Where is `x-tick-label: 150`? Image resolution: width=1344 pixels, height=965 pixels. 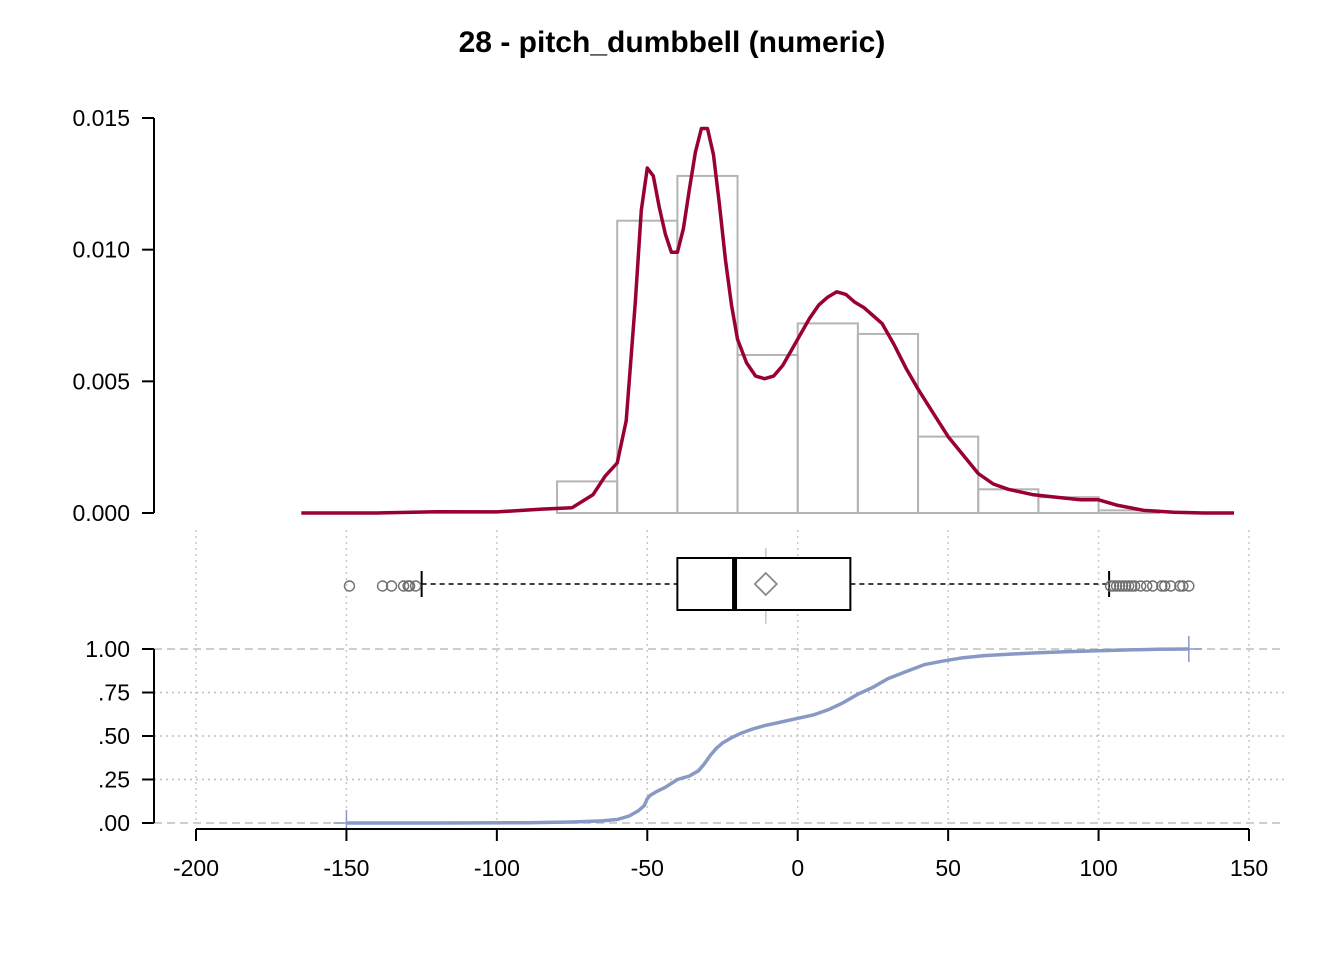
x-tick-label: 150 is located at coordinates (1249, 868).